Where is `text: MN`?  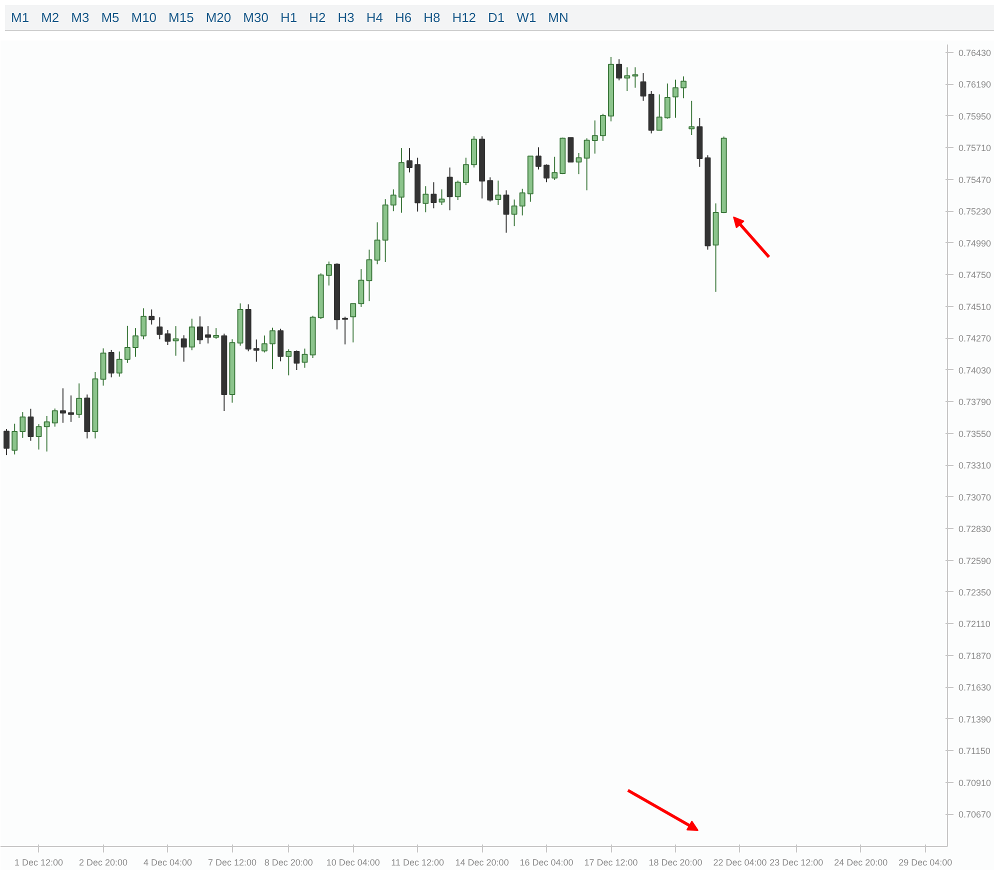
text: MN is located at coordinates (558, 18).